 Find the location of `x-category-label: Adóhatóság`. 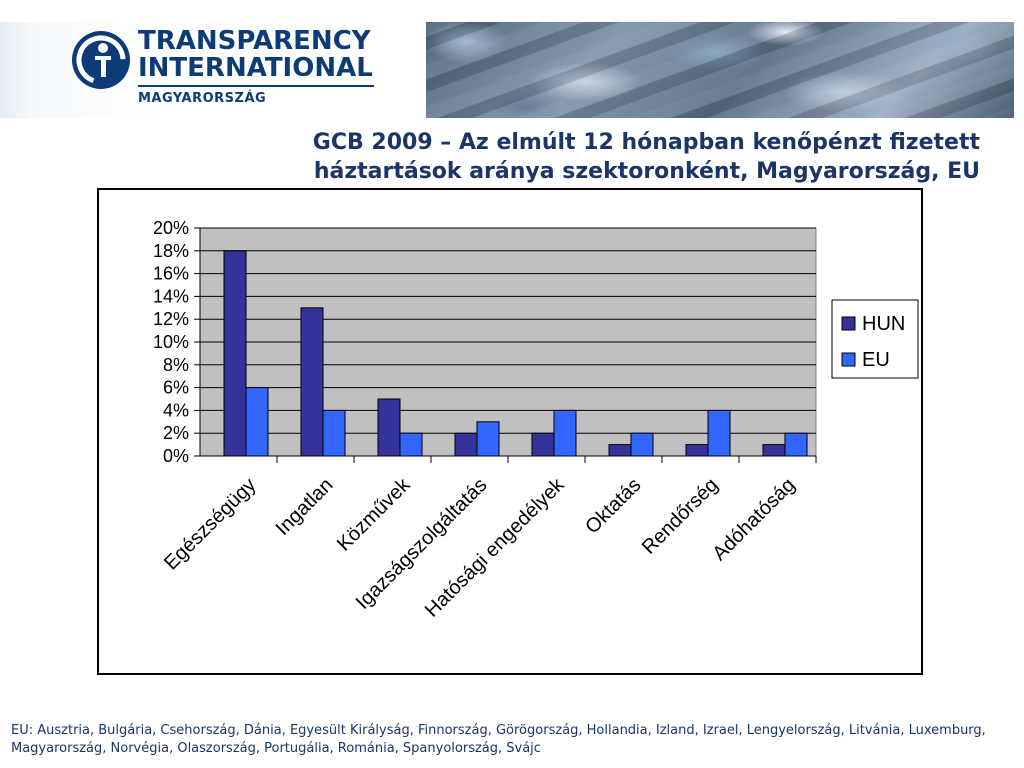

x-category-label: Adóhatóság is located at coordinates (753, 519).